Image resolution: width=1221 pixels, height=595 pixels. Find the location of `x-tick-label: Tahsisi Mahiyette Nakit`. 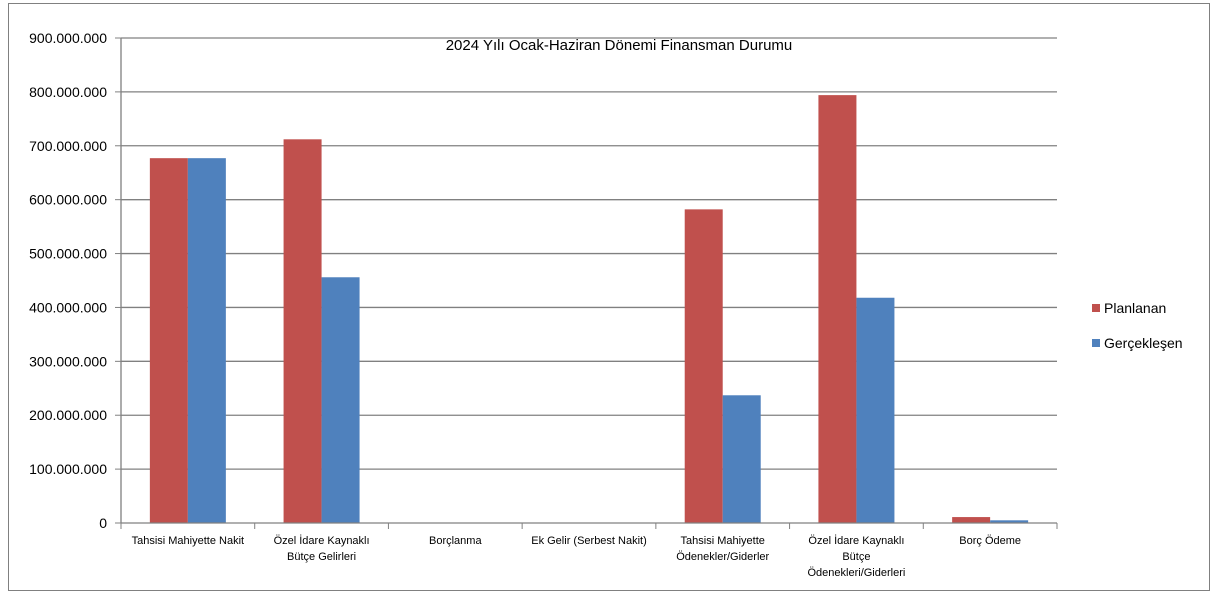

x-tick-label: Tahsisi Mahiyette Nakit is located at coordinates (188, 541).